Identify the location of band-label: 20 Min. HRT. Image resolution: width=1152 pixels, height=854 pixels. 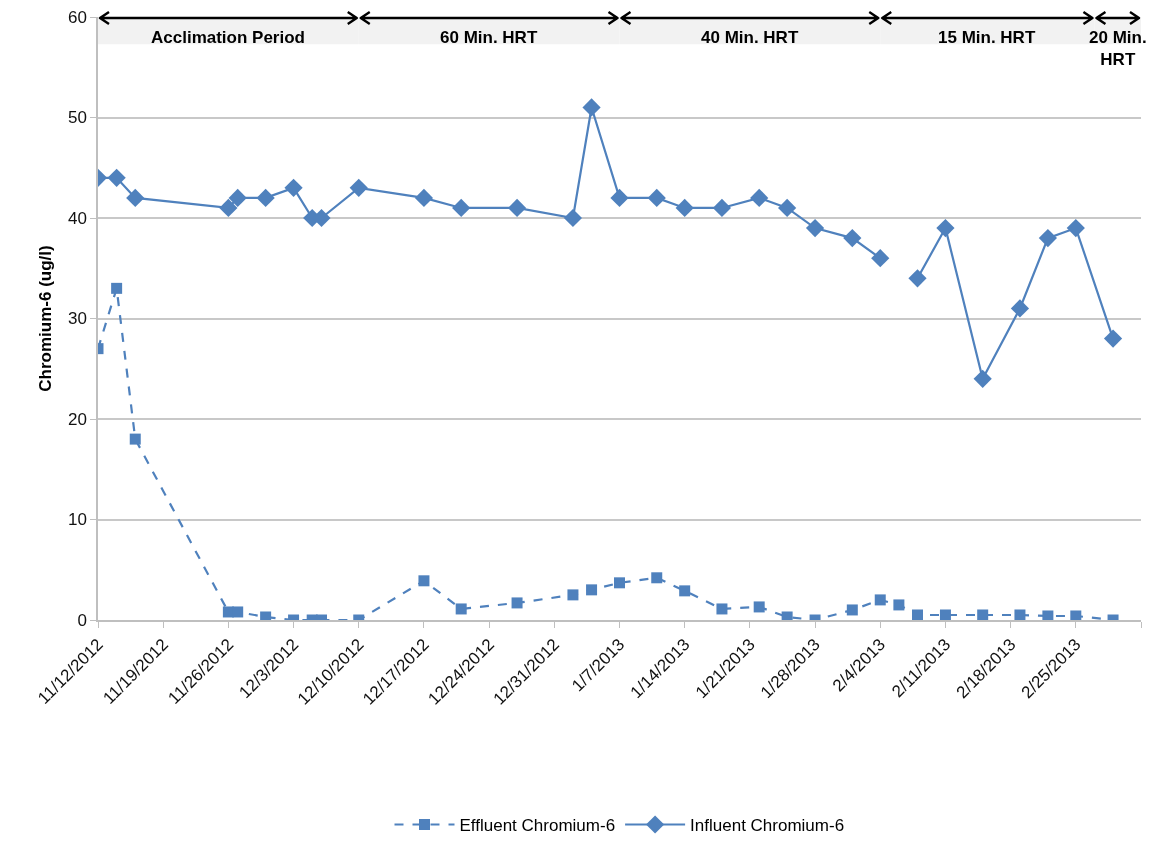
(1118, 49).